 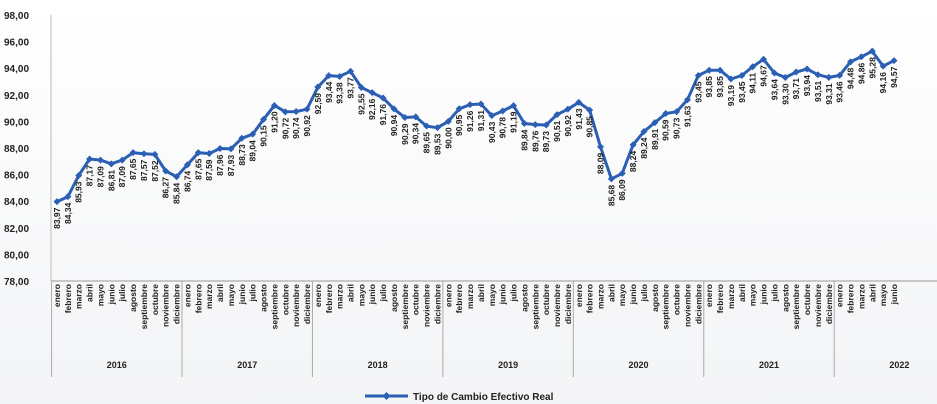 I want to click on data-label: 90,92, so click(x=568, y=126).